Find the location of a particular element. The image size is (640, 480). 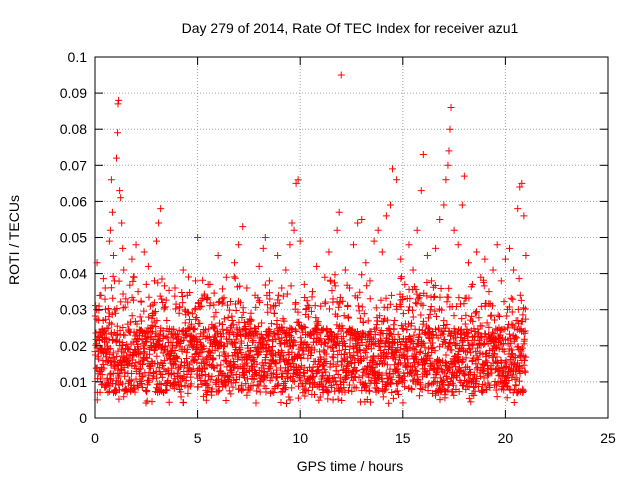

x-axis-label: GPS time / hours is located at coordinates (350, 466).